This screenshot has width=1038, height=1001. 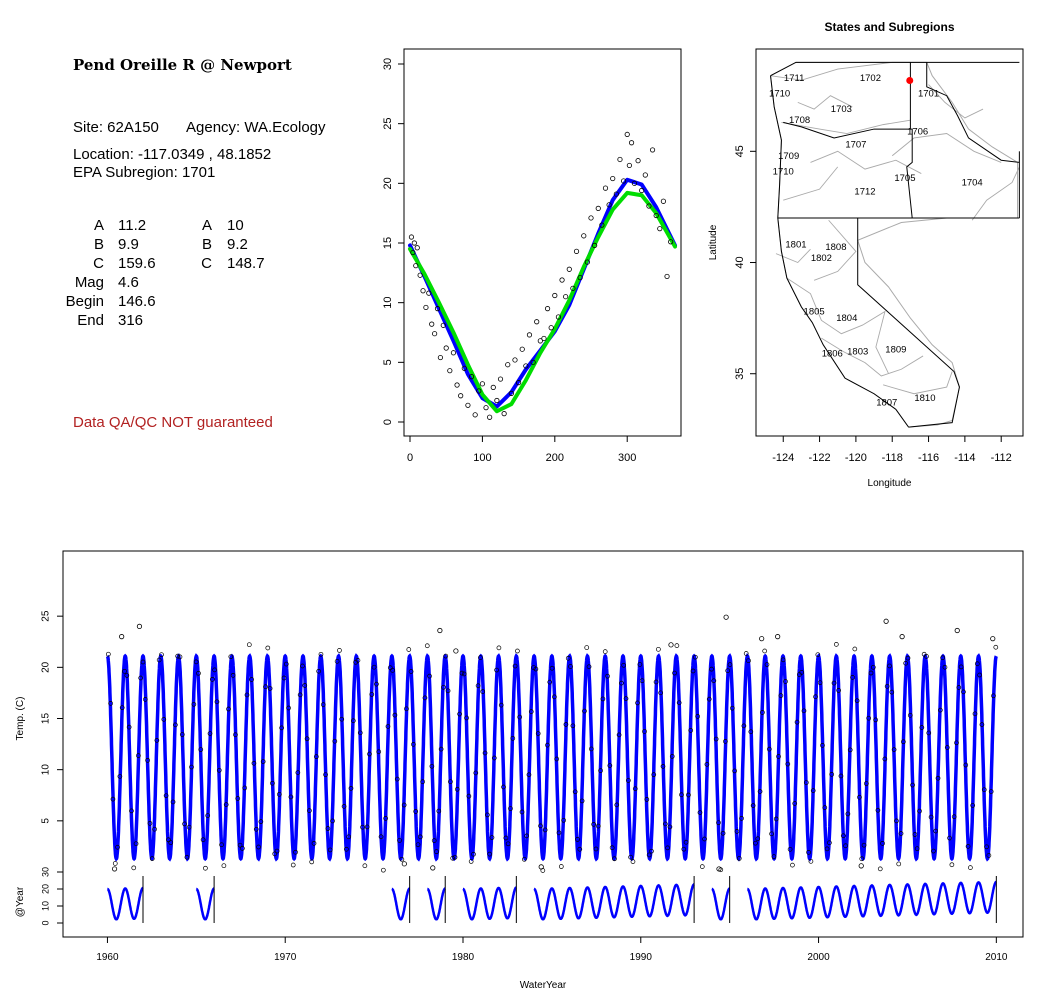 I want to click on location: Location: -117.0349 , 48.1852, so click(x=172, y=154).